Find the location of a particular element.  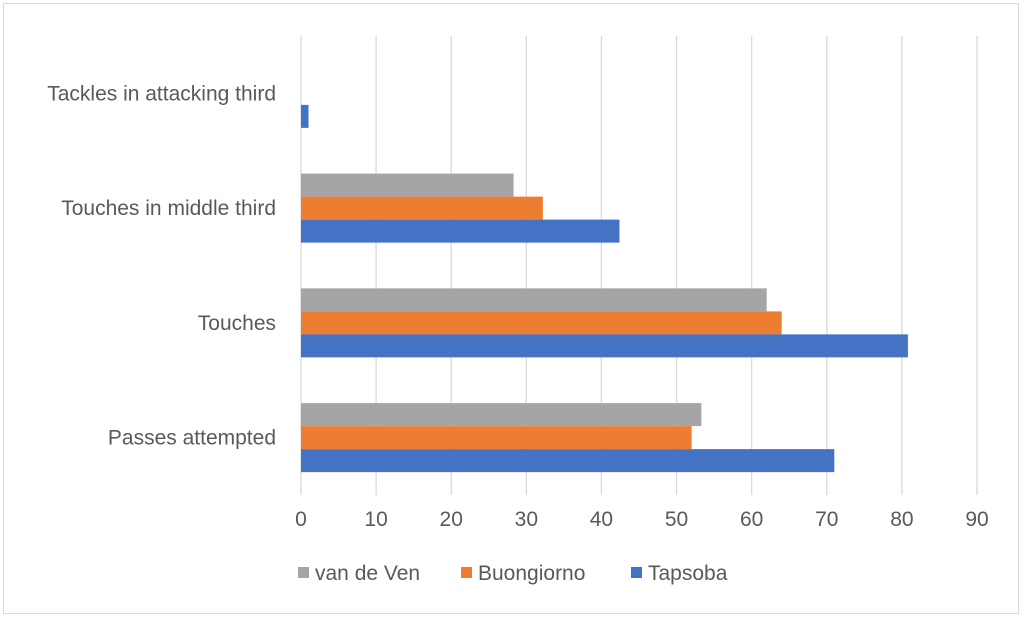

x-tick-label: 40 is located at coordinates (601, 519).